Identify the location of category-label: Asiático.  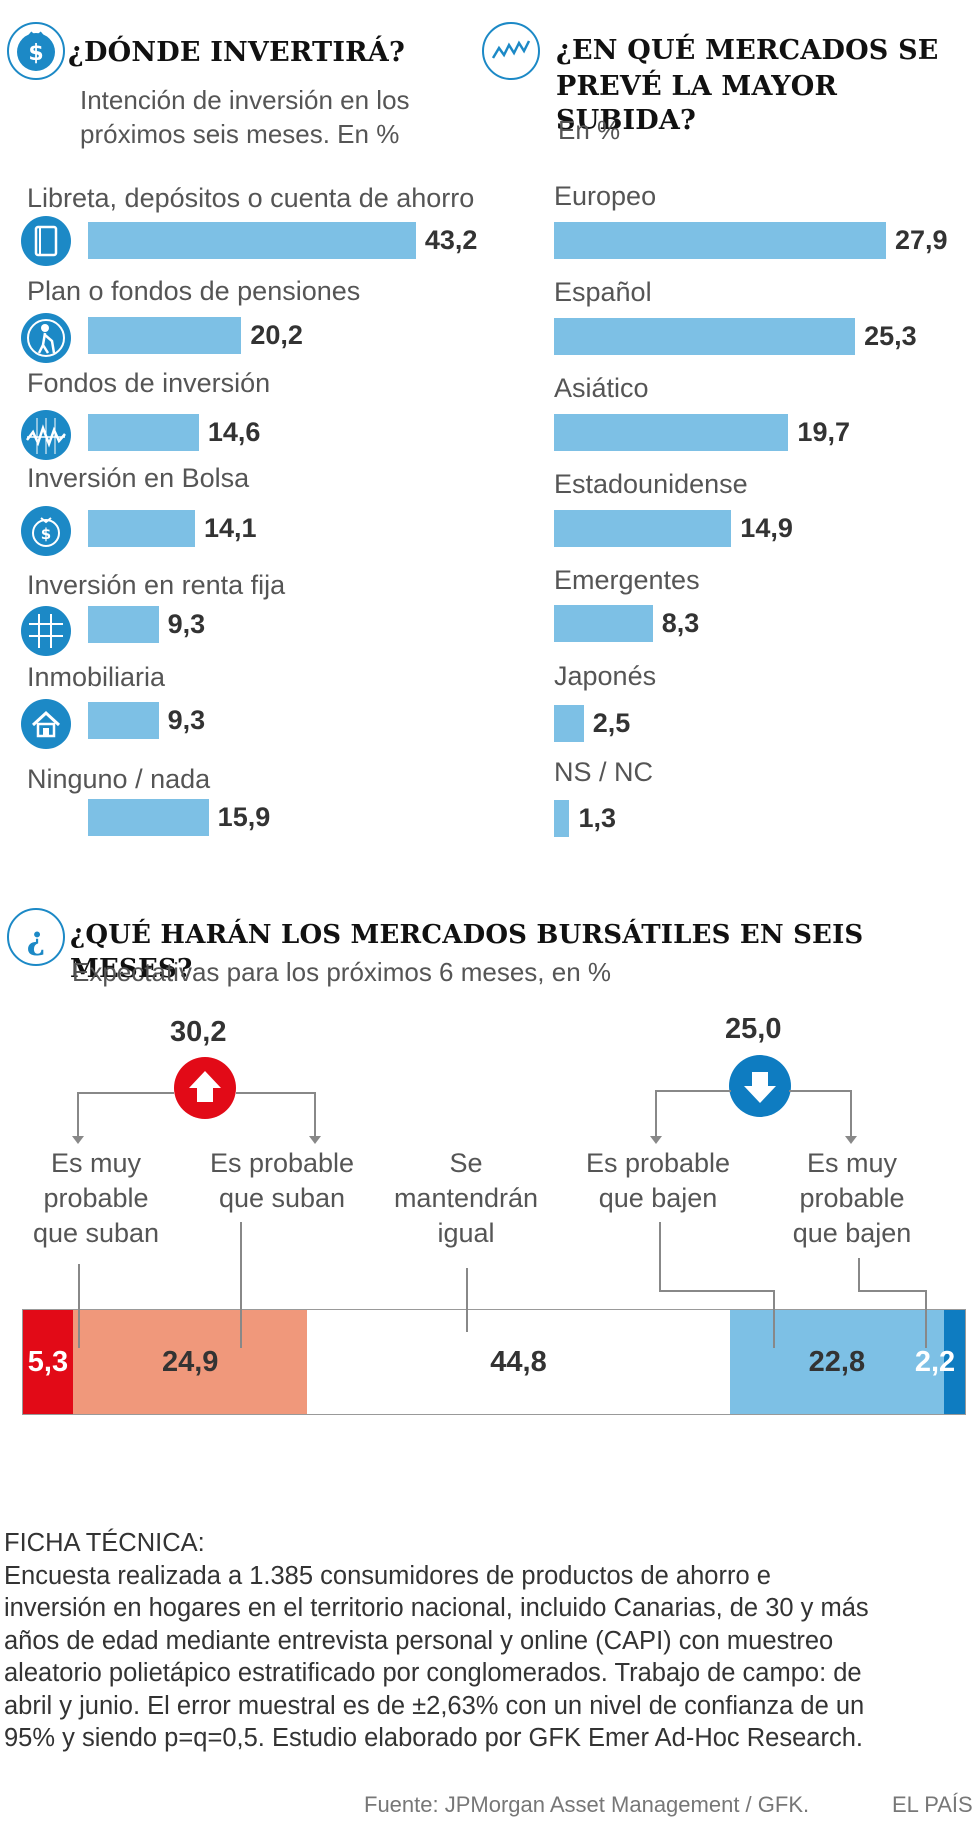
(601, 388).